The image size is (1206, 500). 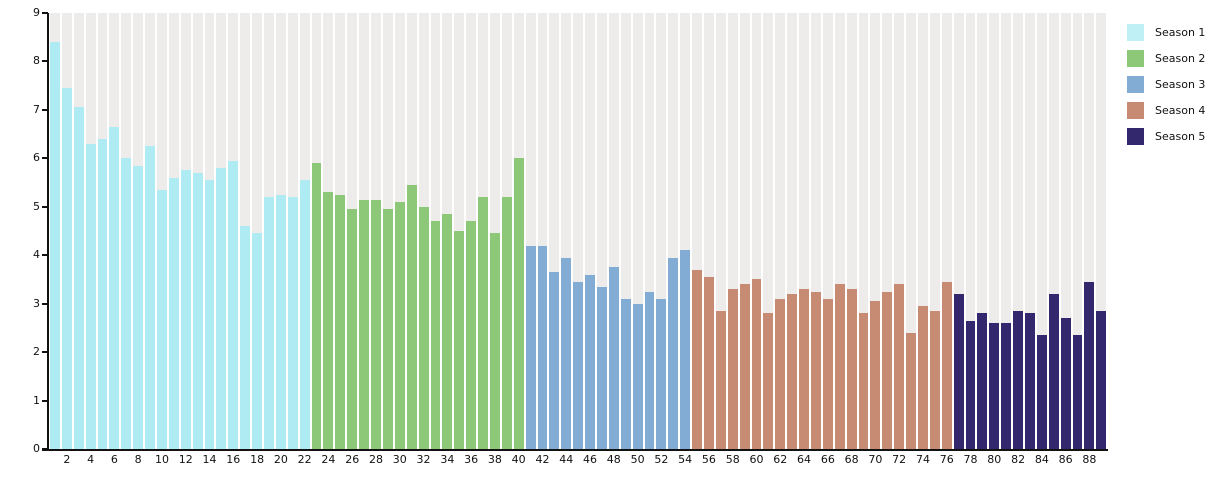 I want to click on y-tick-label: 3, so click(x=36, y=303).